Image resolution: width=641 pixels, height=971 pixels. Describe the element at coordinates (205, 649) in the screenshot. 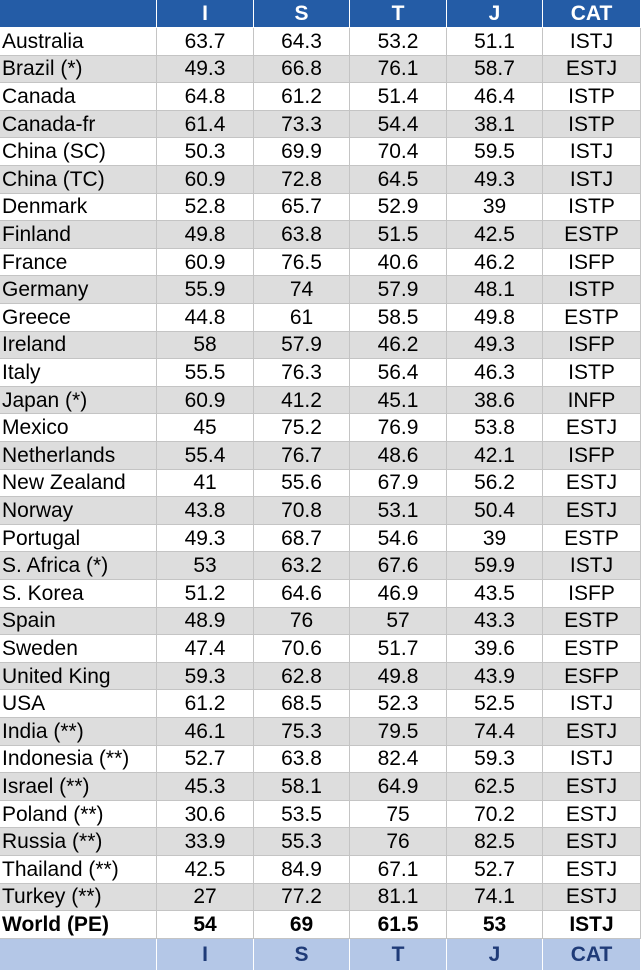

I see `table-cell: 47.4` at that location.